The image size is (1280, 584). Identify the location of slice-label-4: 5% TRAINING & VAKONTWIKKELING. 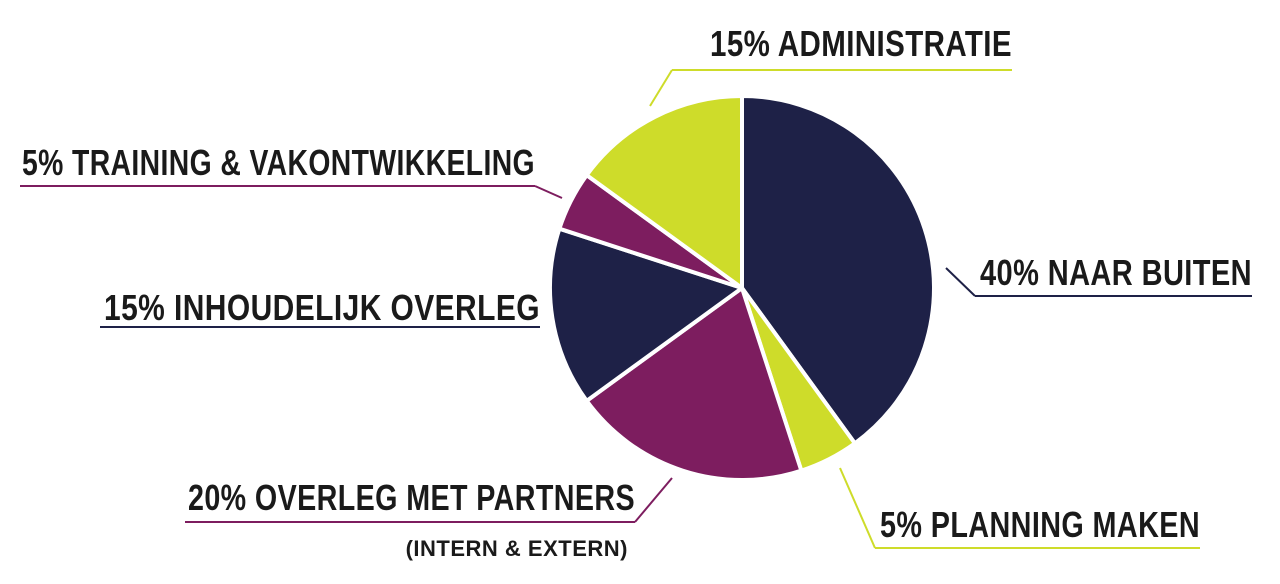
(278, 162).